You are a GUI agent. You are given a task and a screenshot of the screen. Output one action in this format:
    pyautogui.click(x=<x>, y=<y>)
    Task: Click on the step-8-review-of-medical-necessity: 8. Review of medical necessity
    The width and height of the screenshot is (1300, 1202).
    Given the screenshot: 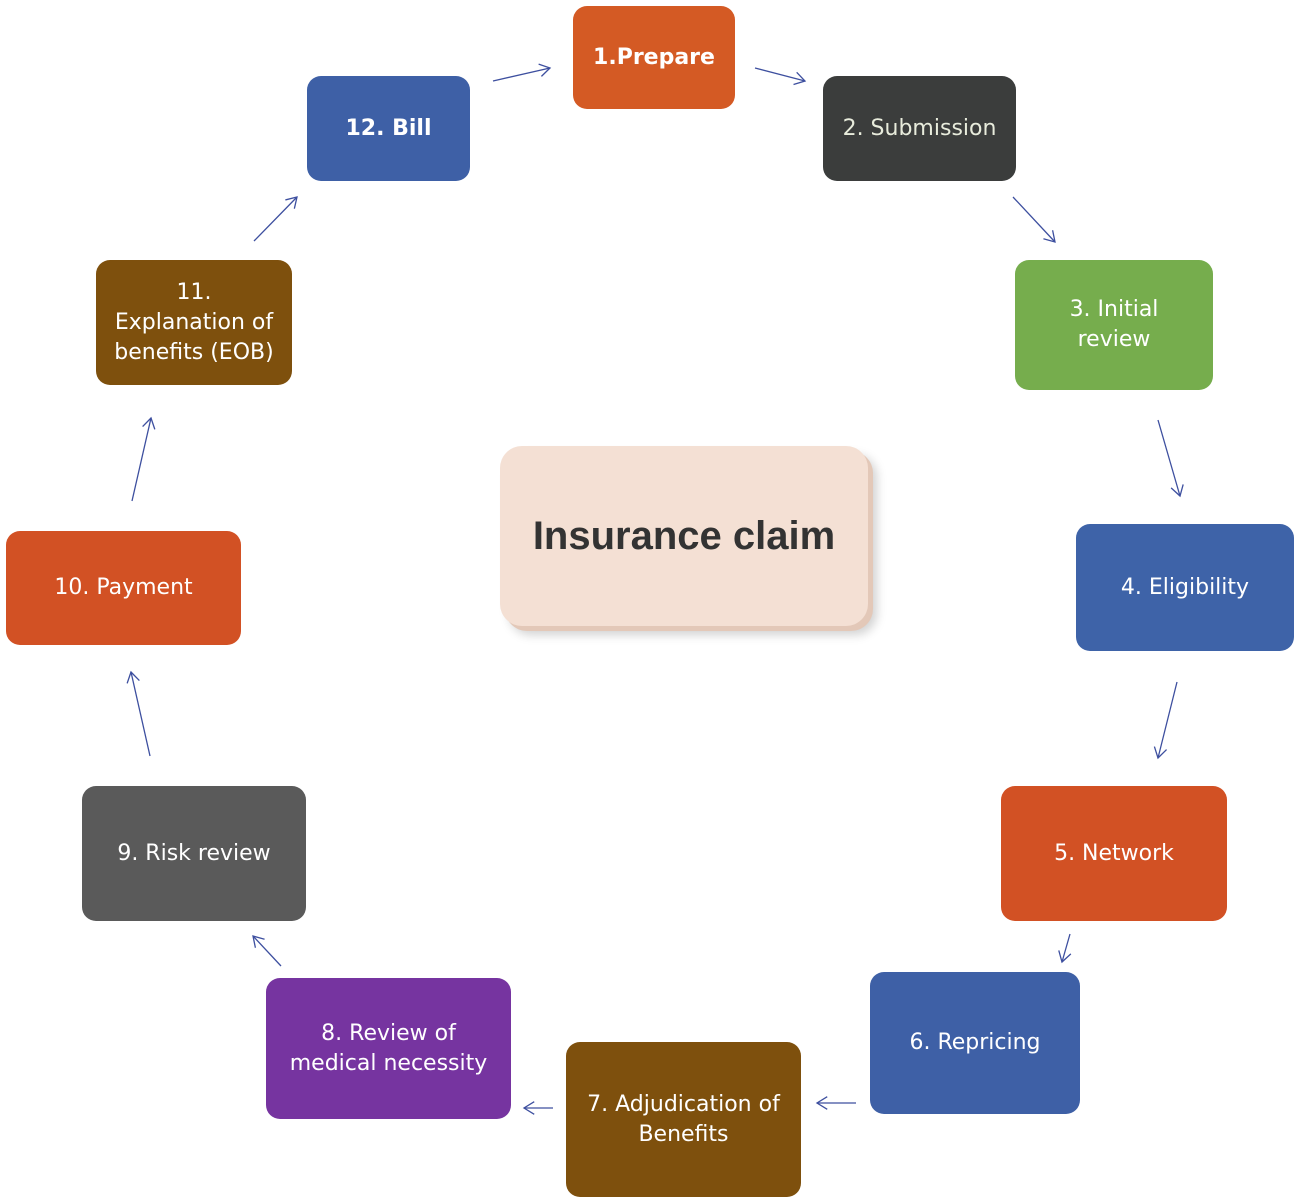 What is the action you would take?
    pyautogui.click(x=388, y=1048)
    